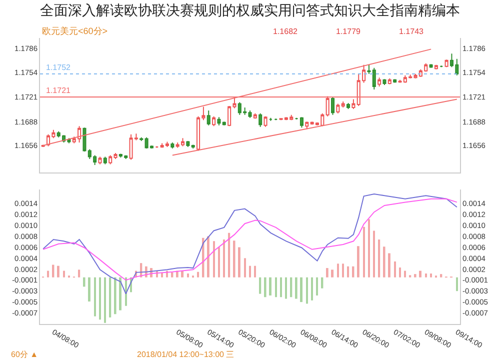 This screenshot has height=362, width=500. What do you see at coordinates (349, 31) in the screenshot?
I see `text: 1.1779` at bounding box center [349, 31].